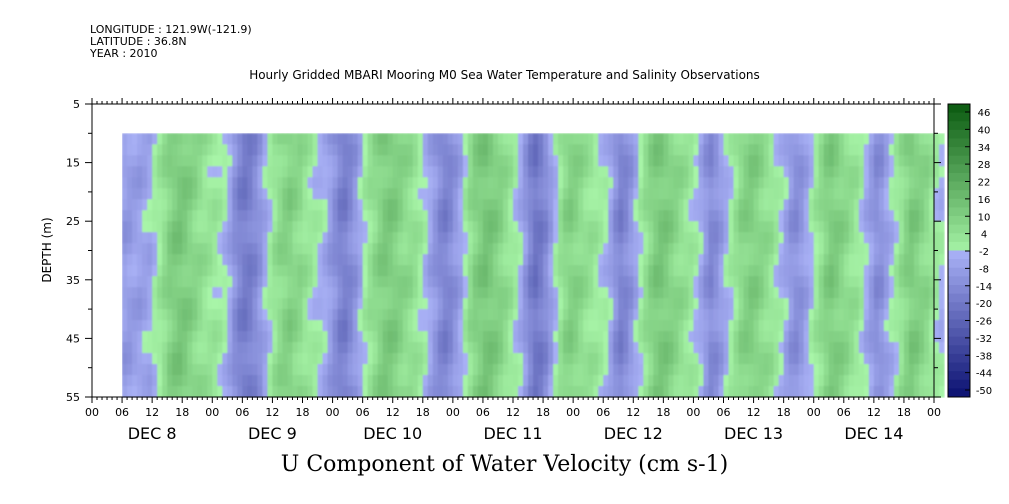 The width and height of the screenshot is (1009, 504). I want to click on x-hour-label: 00, so click(453, 412).